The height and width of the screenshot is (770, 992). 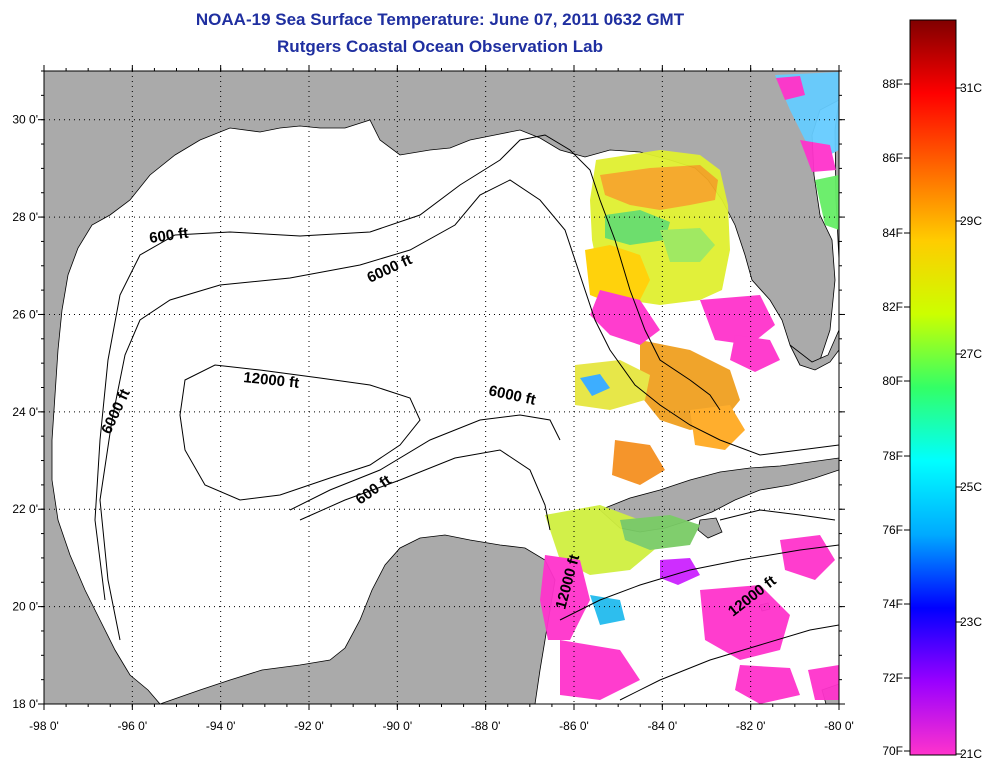 I want to click on colorbar-f-label: 72F, so click(x=892, y=678).